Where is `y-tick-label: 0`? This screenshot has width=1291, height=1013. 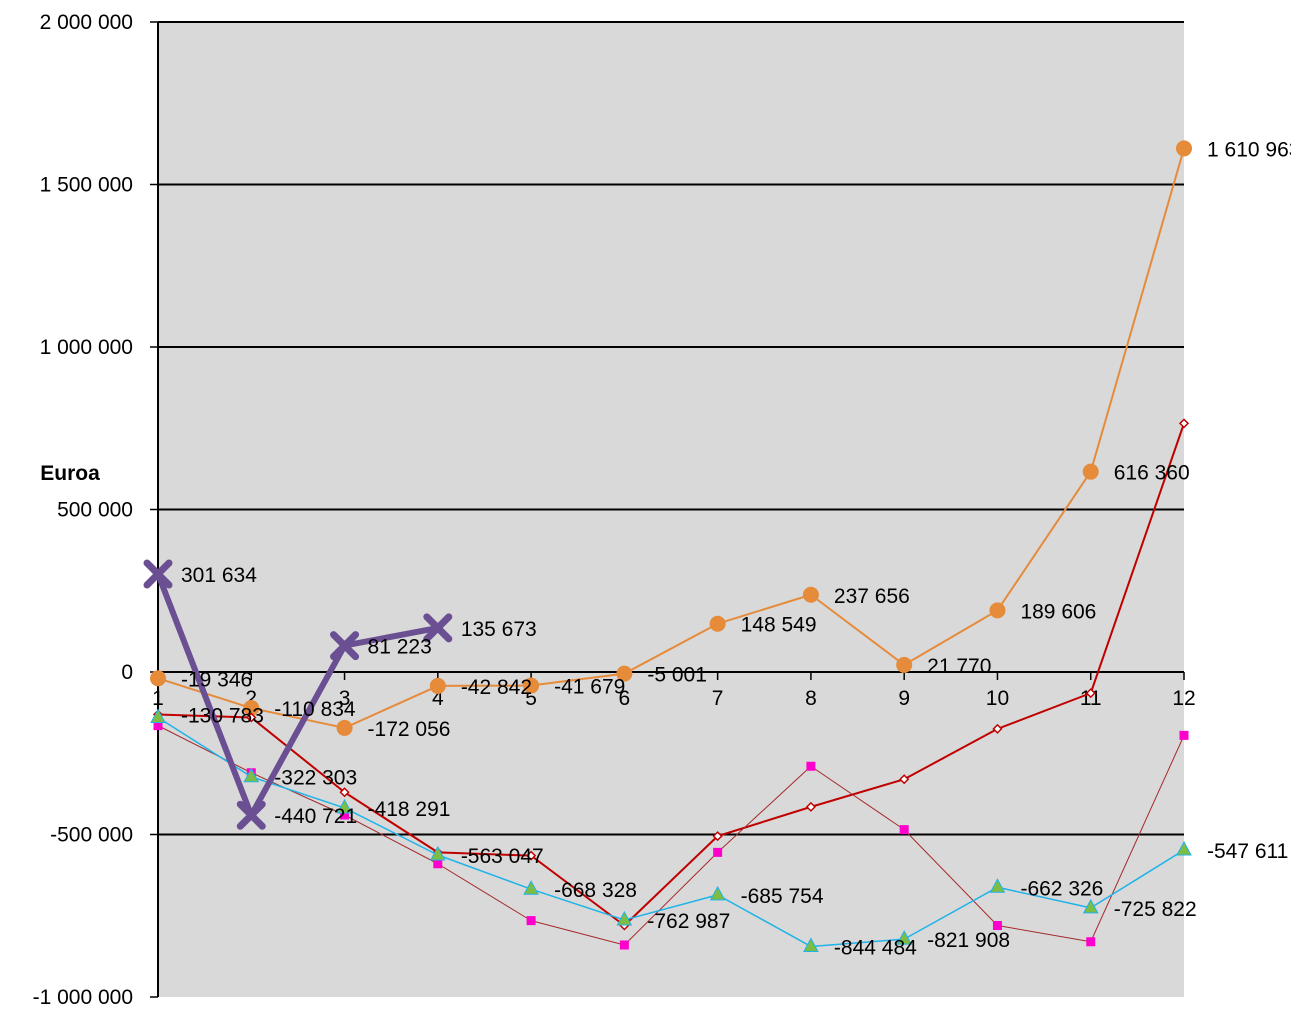 y-tick-label: 0 is located at coordinates (127, 672).